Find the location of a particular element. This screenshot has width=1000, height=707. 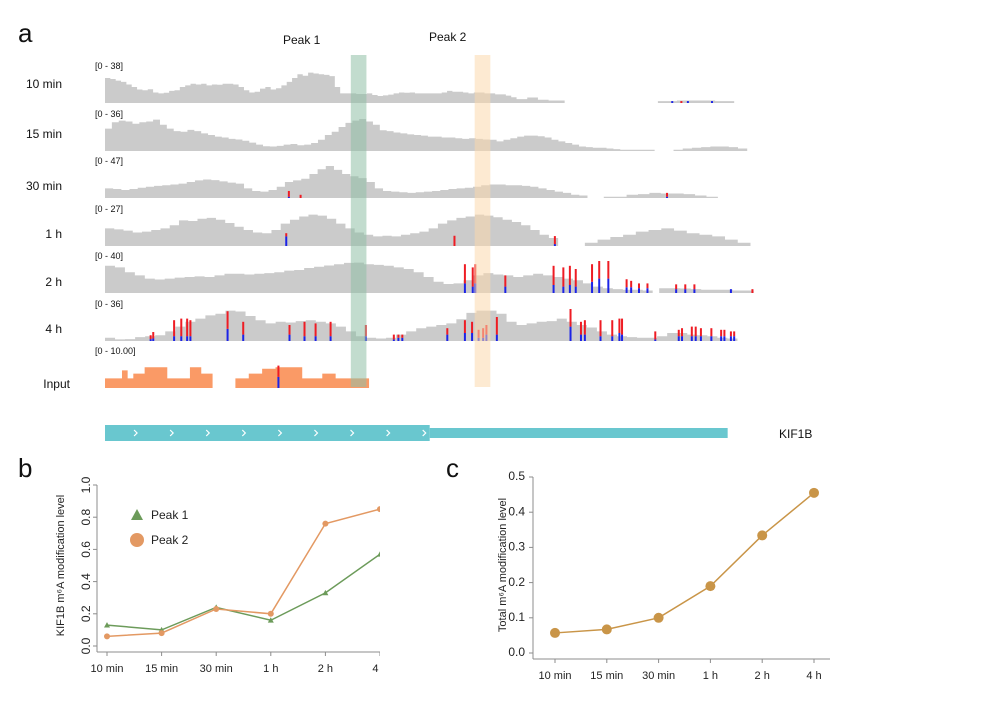

y-tick-label: 0.3 is located at coordinates (516, 547).